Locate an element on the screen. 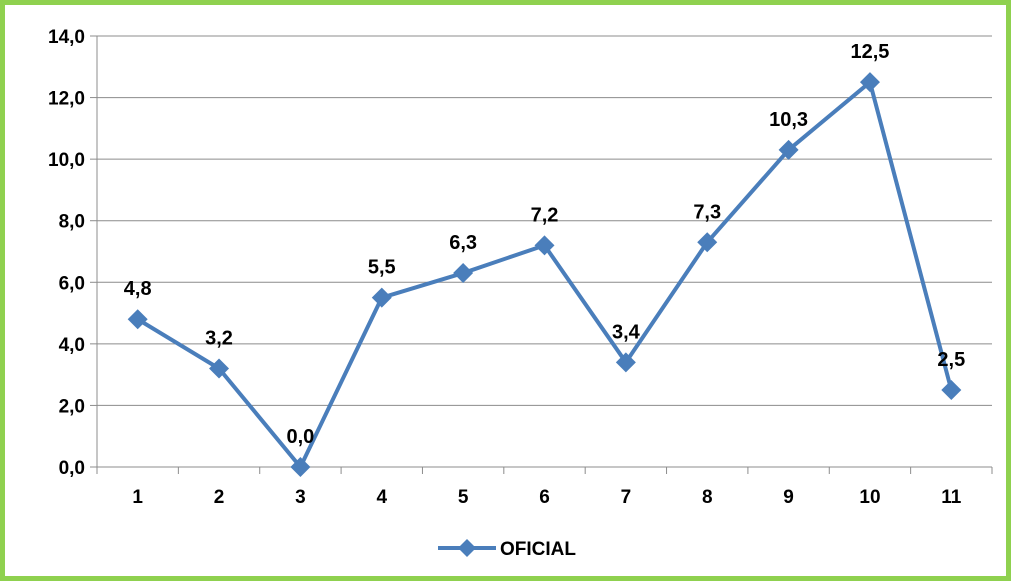 The width and height of the screenshot is (1011, 581). x-tick-label: 9 is located at coordinates (788, 497).